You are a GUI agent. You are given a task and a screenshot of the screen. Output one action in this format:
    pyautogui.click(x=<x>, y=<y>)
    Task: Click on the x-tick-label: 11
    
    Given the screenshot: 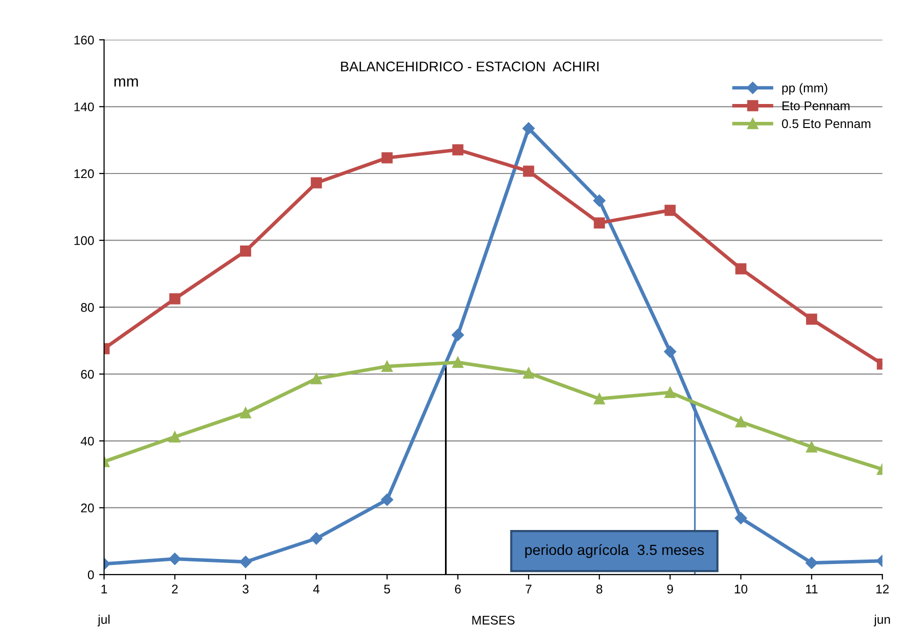 What is the action you would take?
    pyautogui.click(x=812, y=589)
    